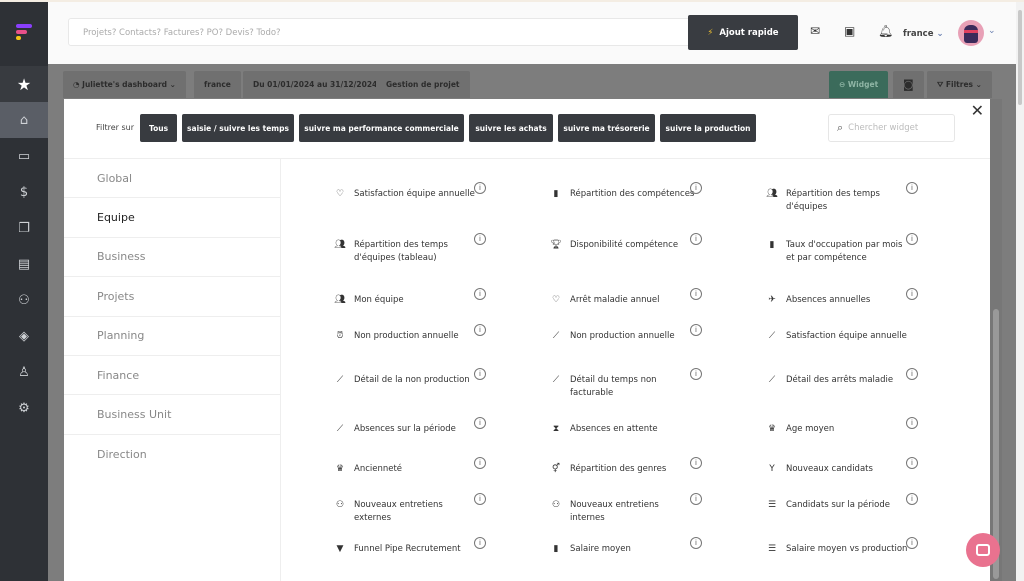 Image resolution: width=1024 pixels, height=581 pixels. Describe the element at coordinates (172, 297) in the screenshot. I see `category-item: Projets` at that location.